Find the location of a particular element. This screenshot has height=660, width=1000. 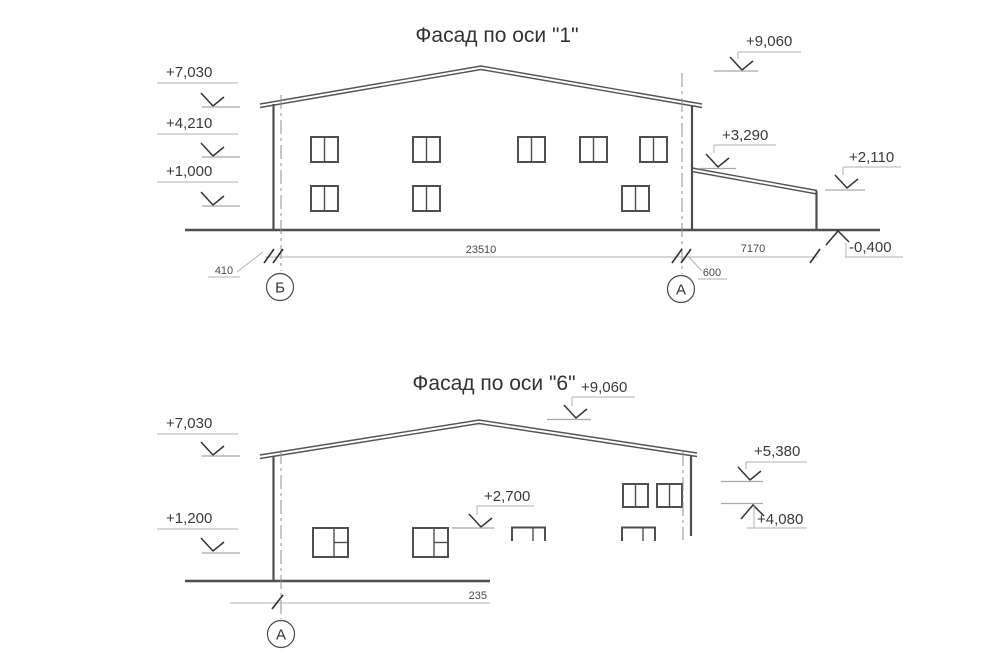

elevation-mark-4080: +4,080 is located at coordinates (764, 515).